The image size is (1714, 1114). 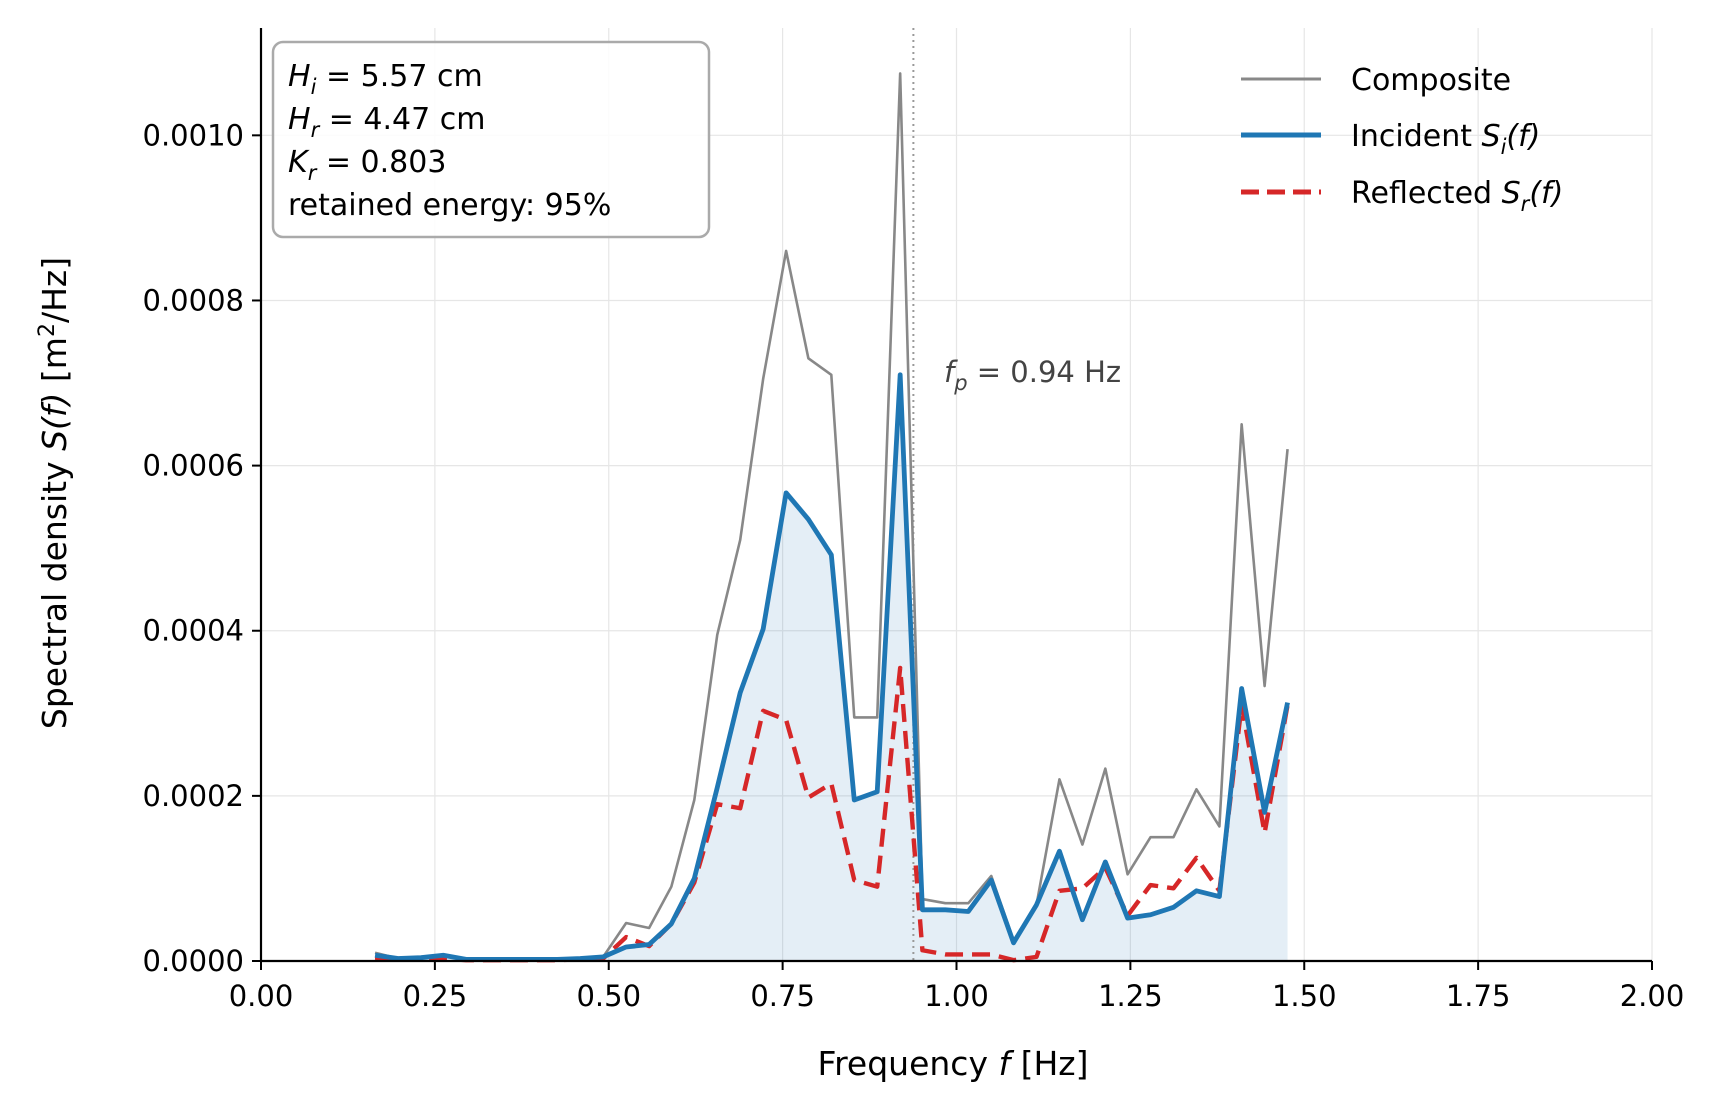 I want to click on legend-incident-label: Incident Si(f), so click(x=1445, y=139).